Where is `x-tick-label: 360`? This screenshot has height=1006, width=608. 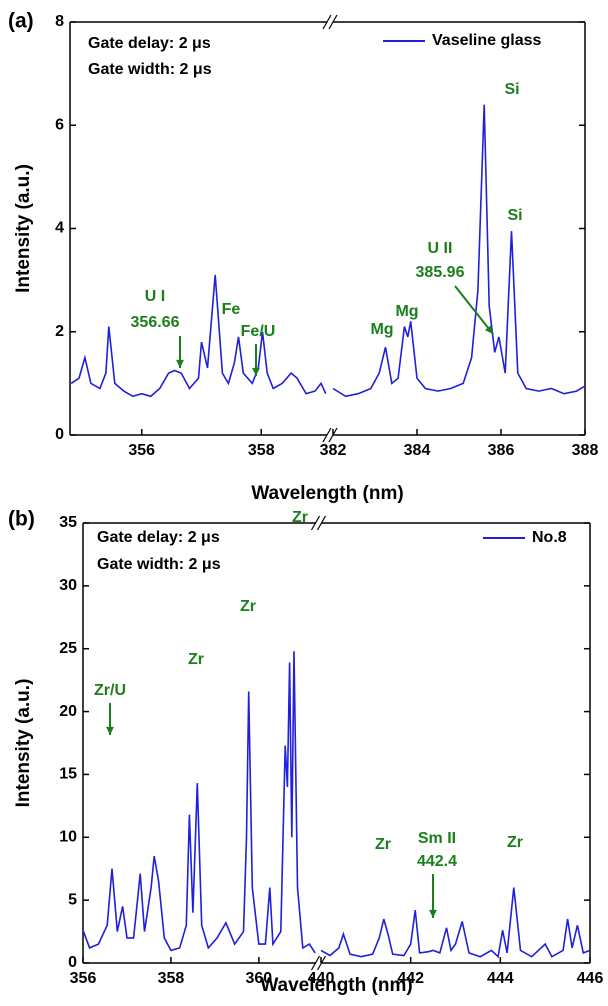
x-tick-label: 360 is located at coordinates (258, 978).